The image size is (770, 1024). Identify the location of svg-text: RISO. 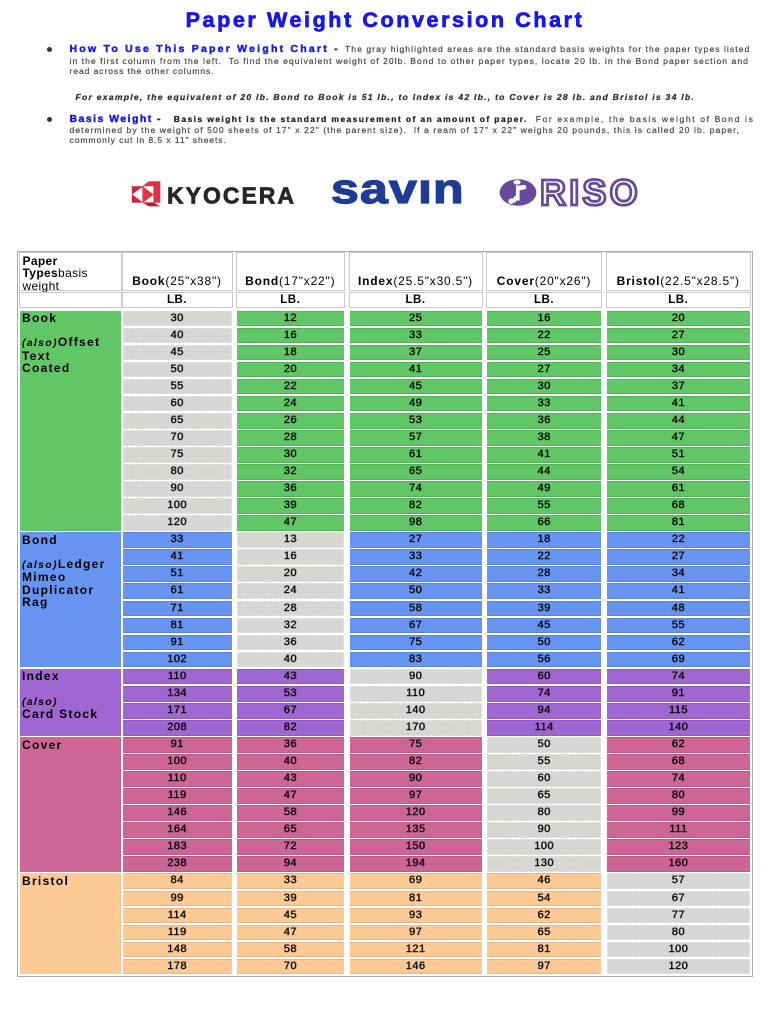
(590, 194).